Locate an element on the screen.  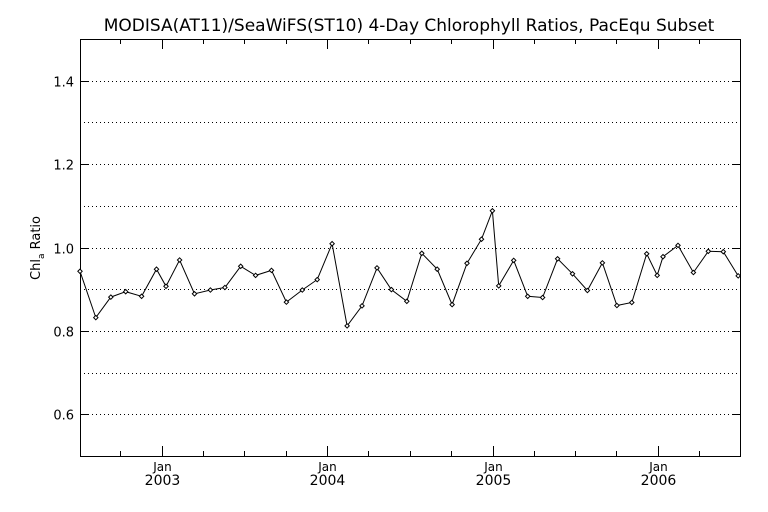
y-tick-label: 0.6 is located at coordinates (63, 416).